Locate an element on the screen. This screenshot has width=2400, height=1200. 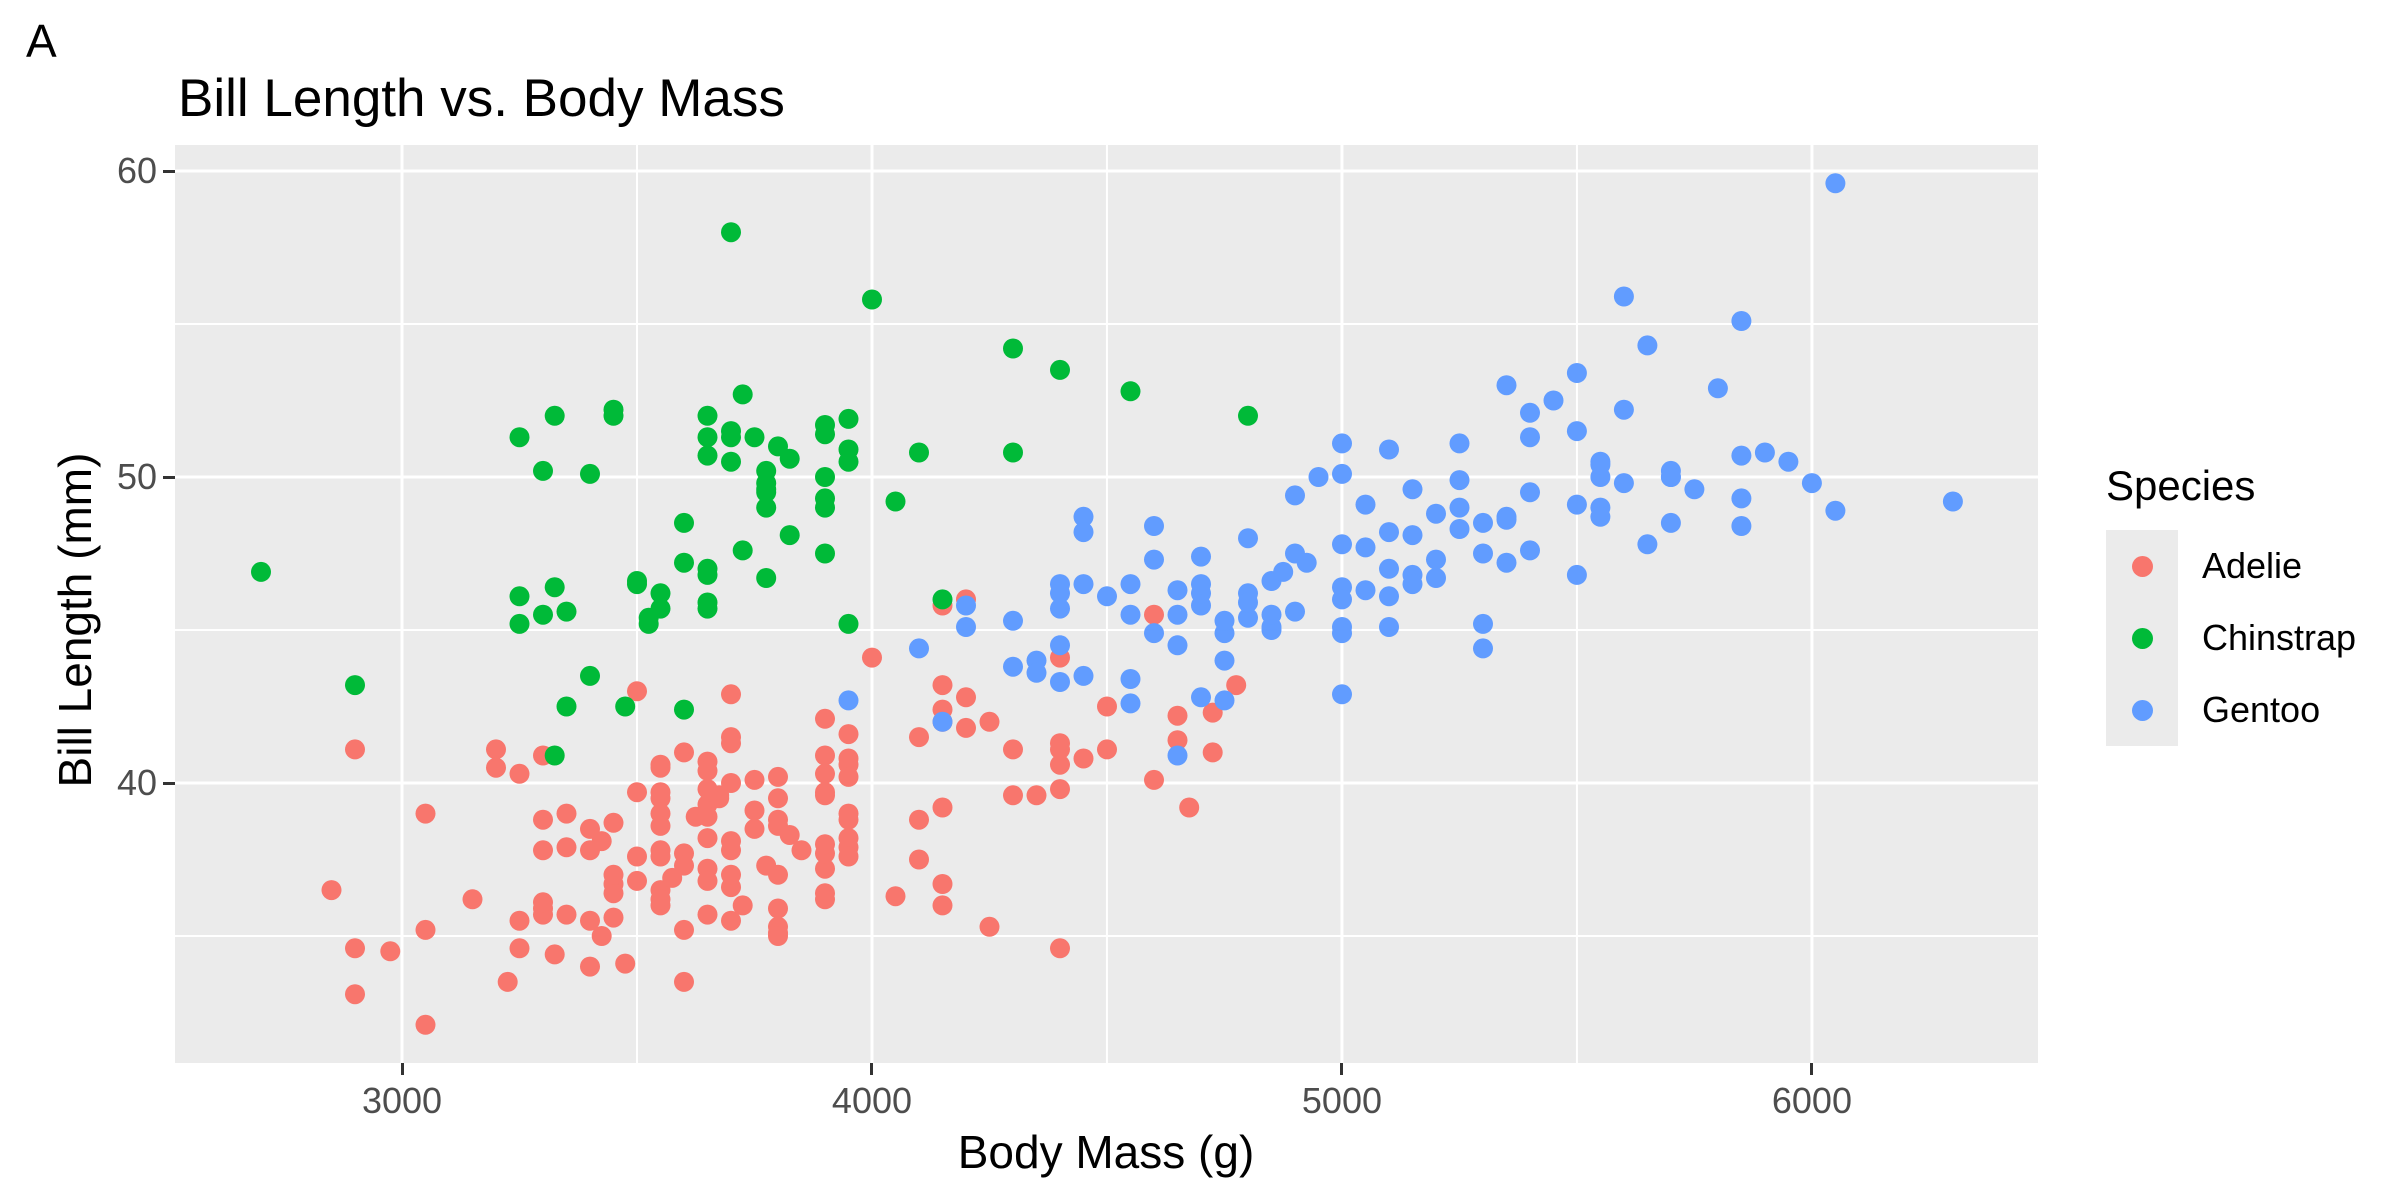
legend-item-gentoo: Gentoo is located at coordinates (2231, 710).